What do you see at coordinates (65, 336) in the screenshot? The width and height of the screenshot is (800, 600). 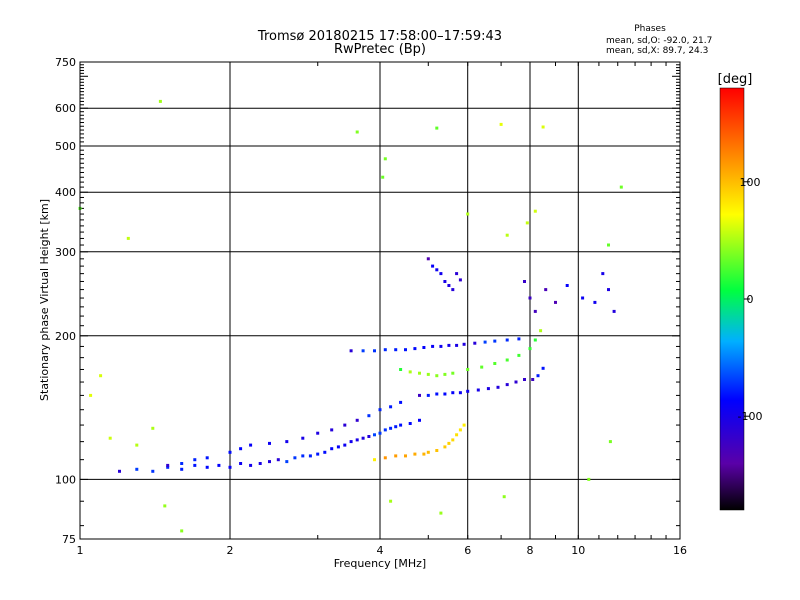 I see `y-tick-label: 200` at bounding box center [65, 336].